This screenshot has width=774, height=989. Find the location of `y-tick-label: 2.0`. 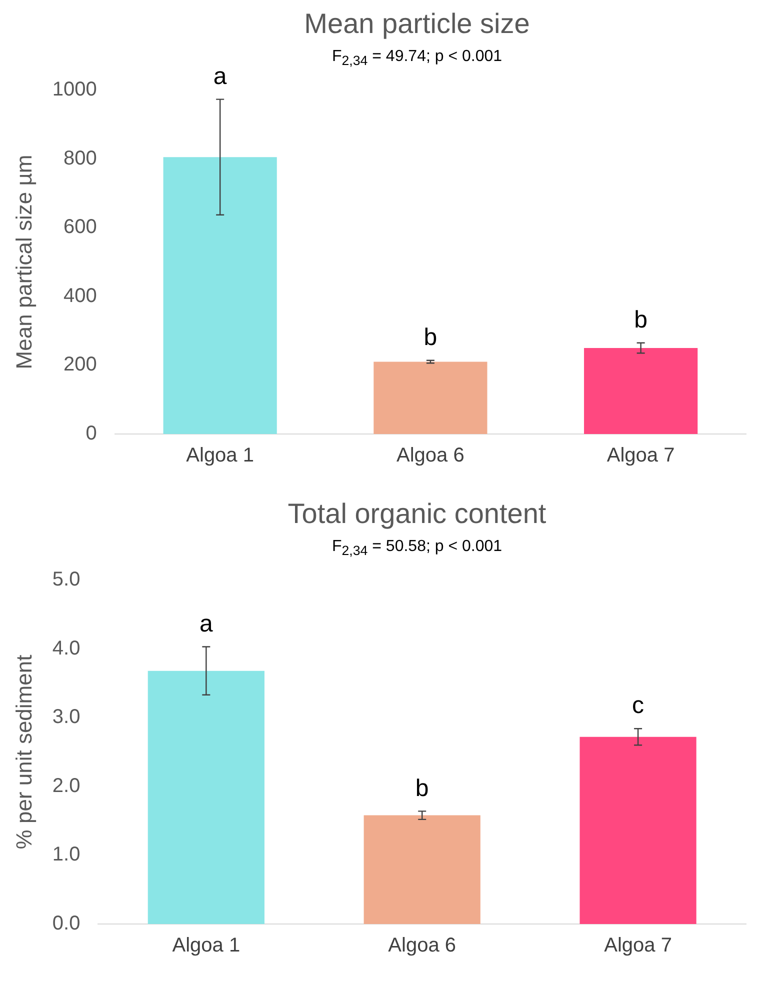

y-tick-label: 2.0 is located at coordinates (66, 786).